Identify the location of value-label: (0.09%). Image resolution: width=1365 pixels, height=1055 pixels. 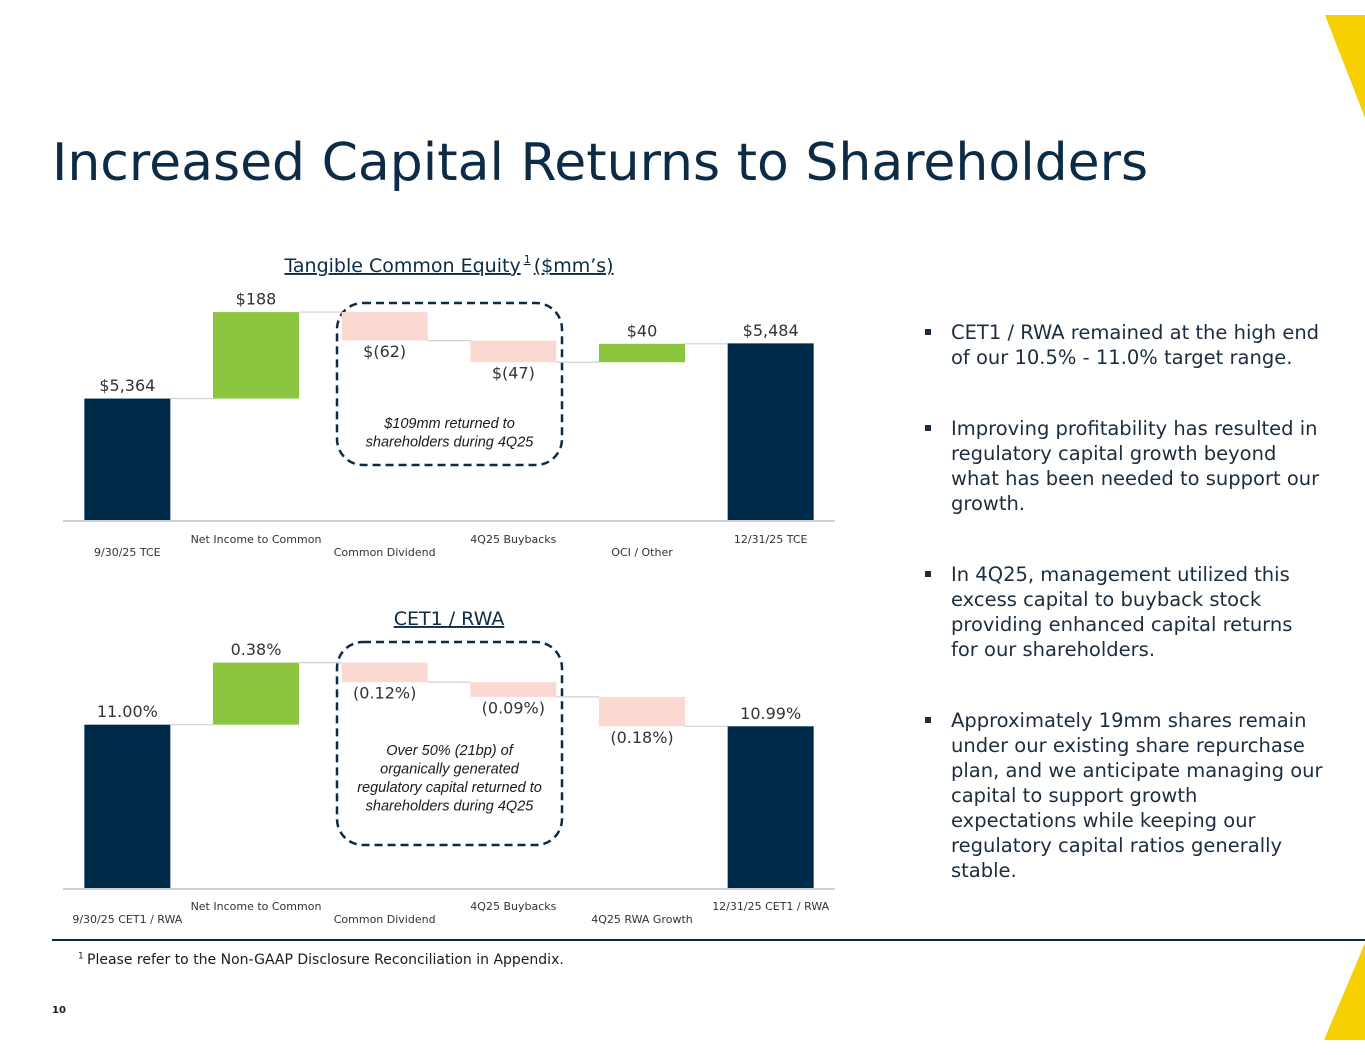
(513, 707).